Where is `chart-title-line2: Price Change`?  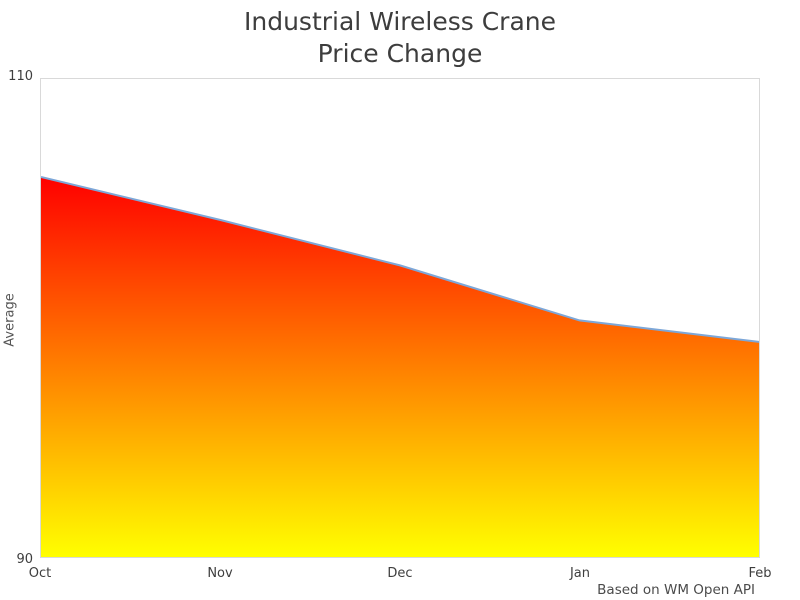
chart-title-line2: Price Change is located at coordinates (400, 53).